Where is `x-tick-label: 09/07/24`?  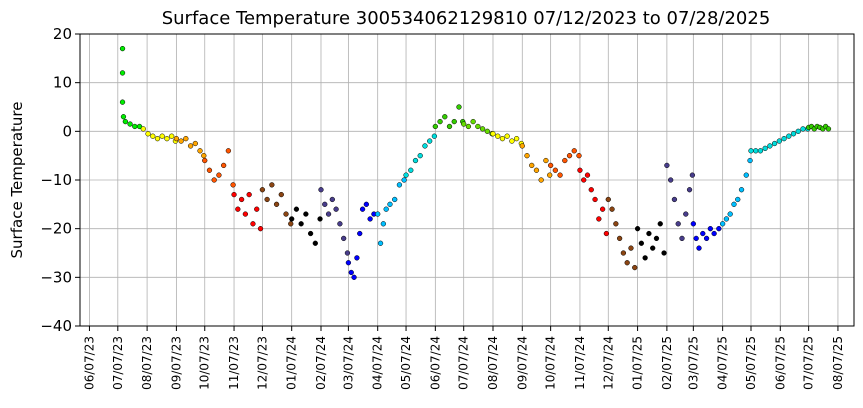
x-tick-label: 09/07/24 is located at coordinates (522, 363).